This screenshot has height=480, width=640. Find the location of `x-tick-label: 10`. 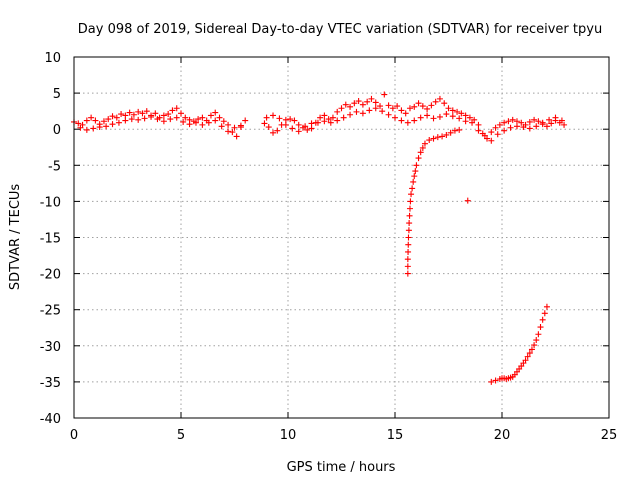

x-tick-label: 10 is located at coordinates (288, 435).